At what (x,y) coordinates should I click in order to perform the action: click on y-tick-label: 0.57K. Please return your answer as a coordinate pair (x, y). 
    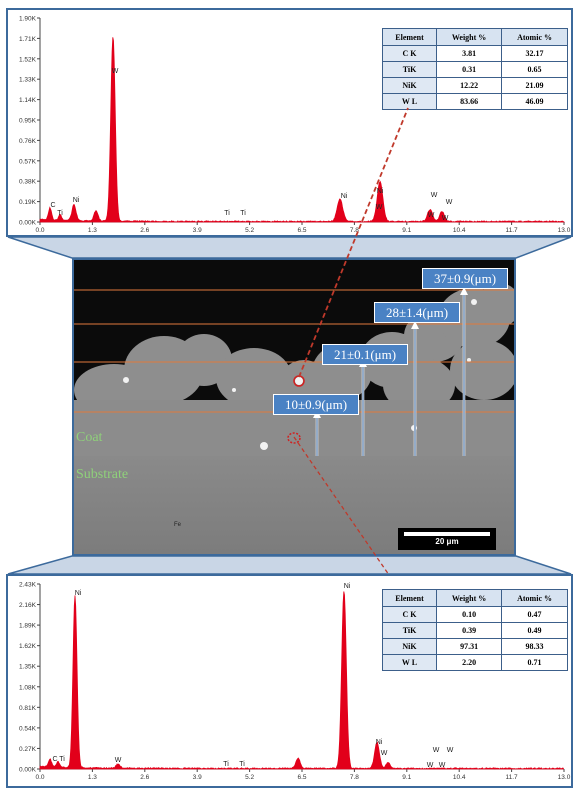
    Looking at the image, I should click on (28, 161).